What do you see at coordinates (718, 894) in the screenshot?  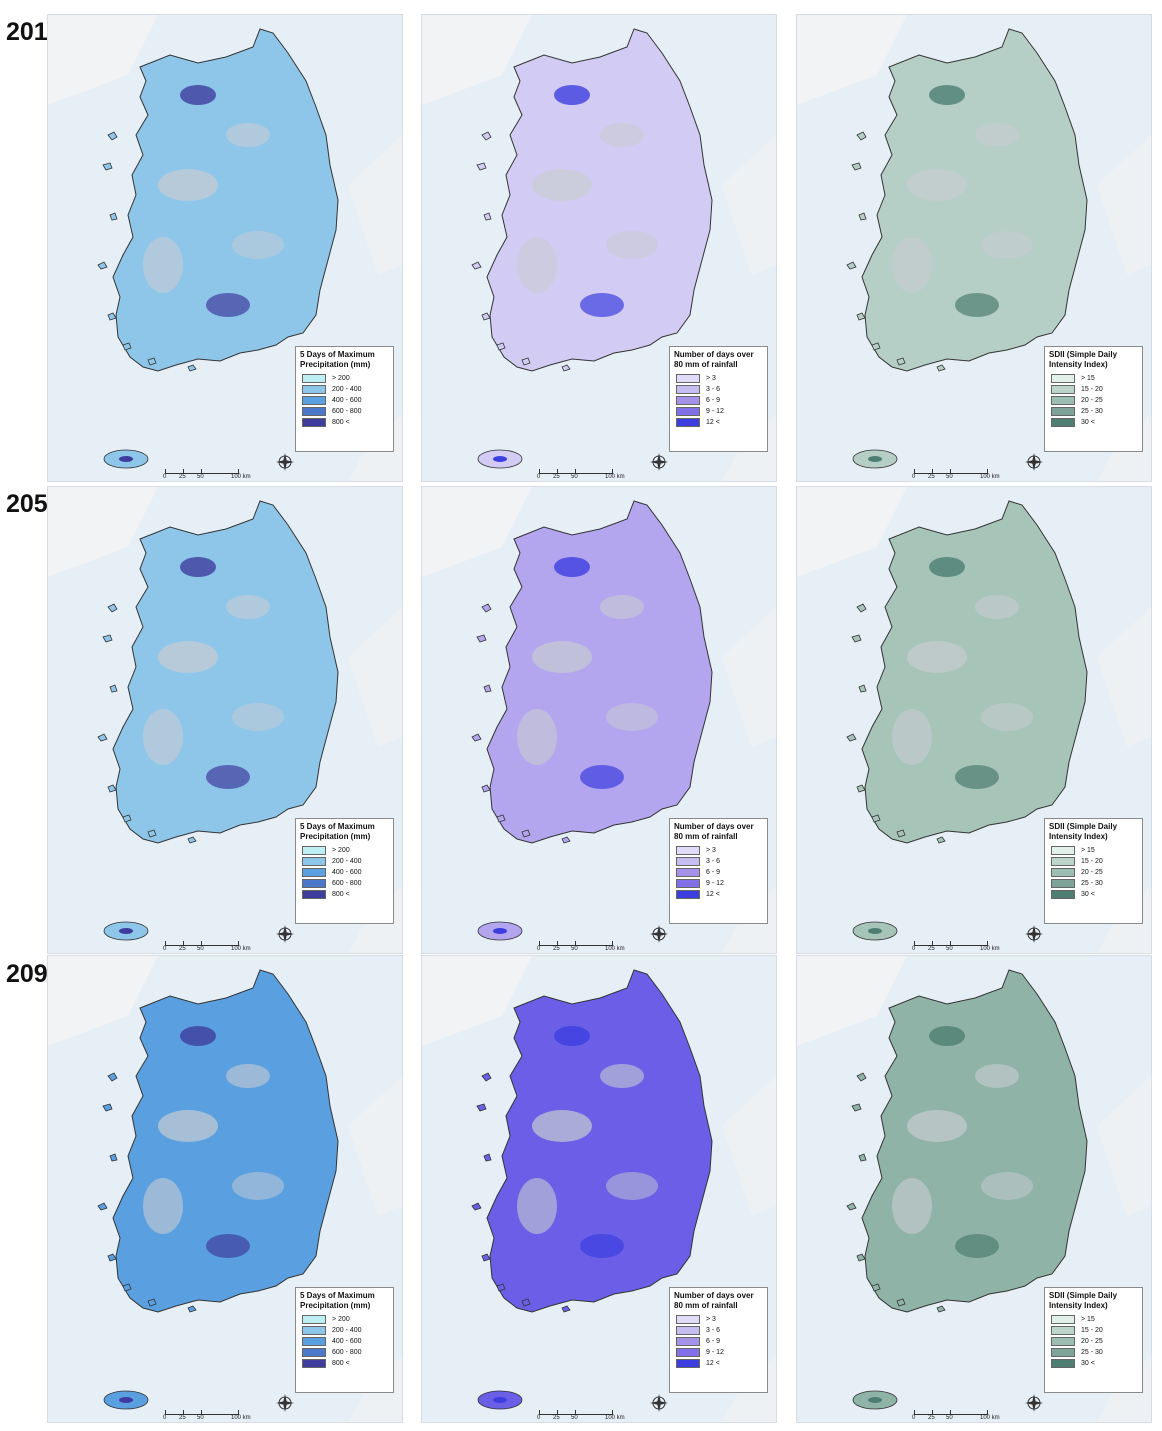 I see `legend-item: 12 <` at bounding box center [718, 894].